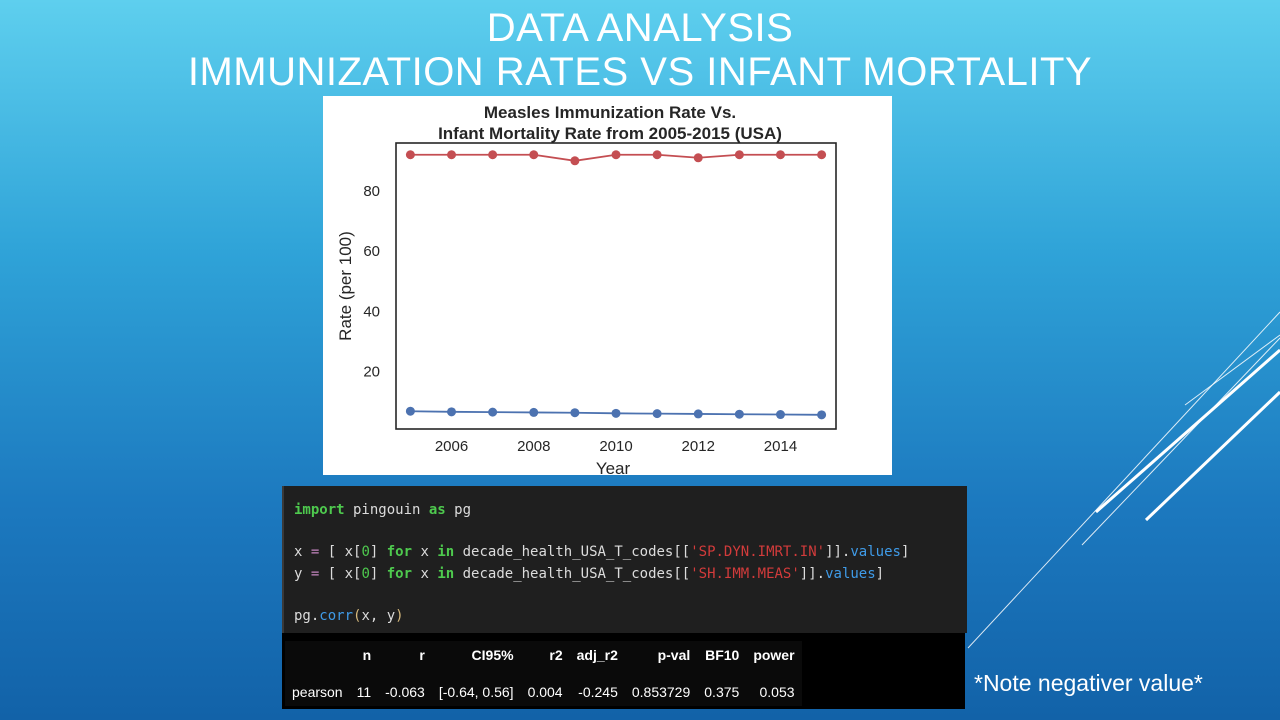  What do you see at coordinates (492, 655) in the screenshot?
I see `header-ci95: CI95%` at bounding box center [492, 655].